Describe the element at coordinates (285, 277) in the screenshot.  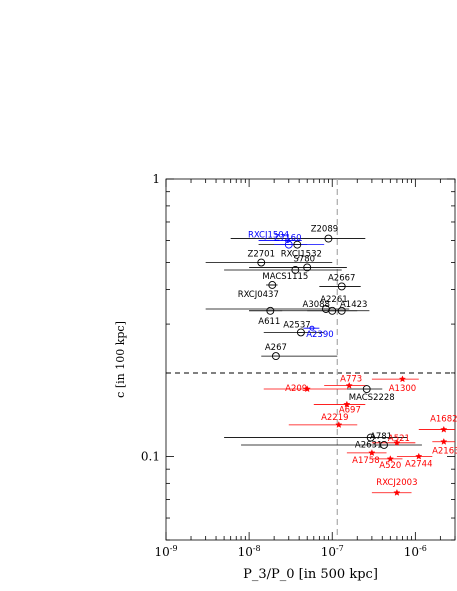
I see `point-label-macs1115: MACS1115` at that location.